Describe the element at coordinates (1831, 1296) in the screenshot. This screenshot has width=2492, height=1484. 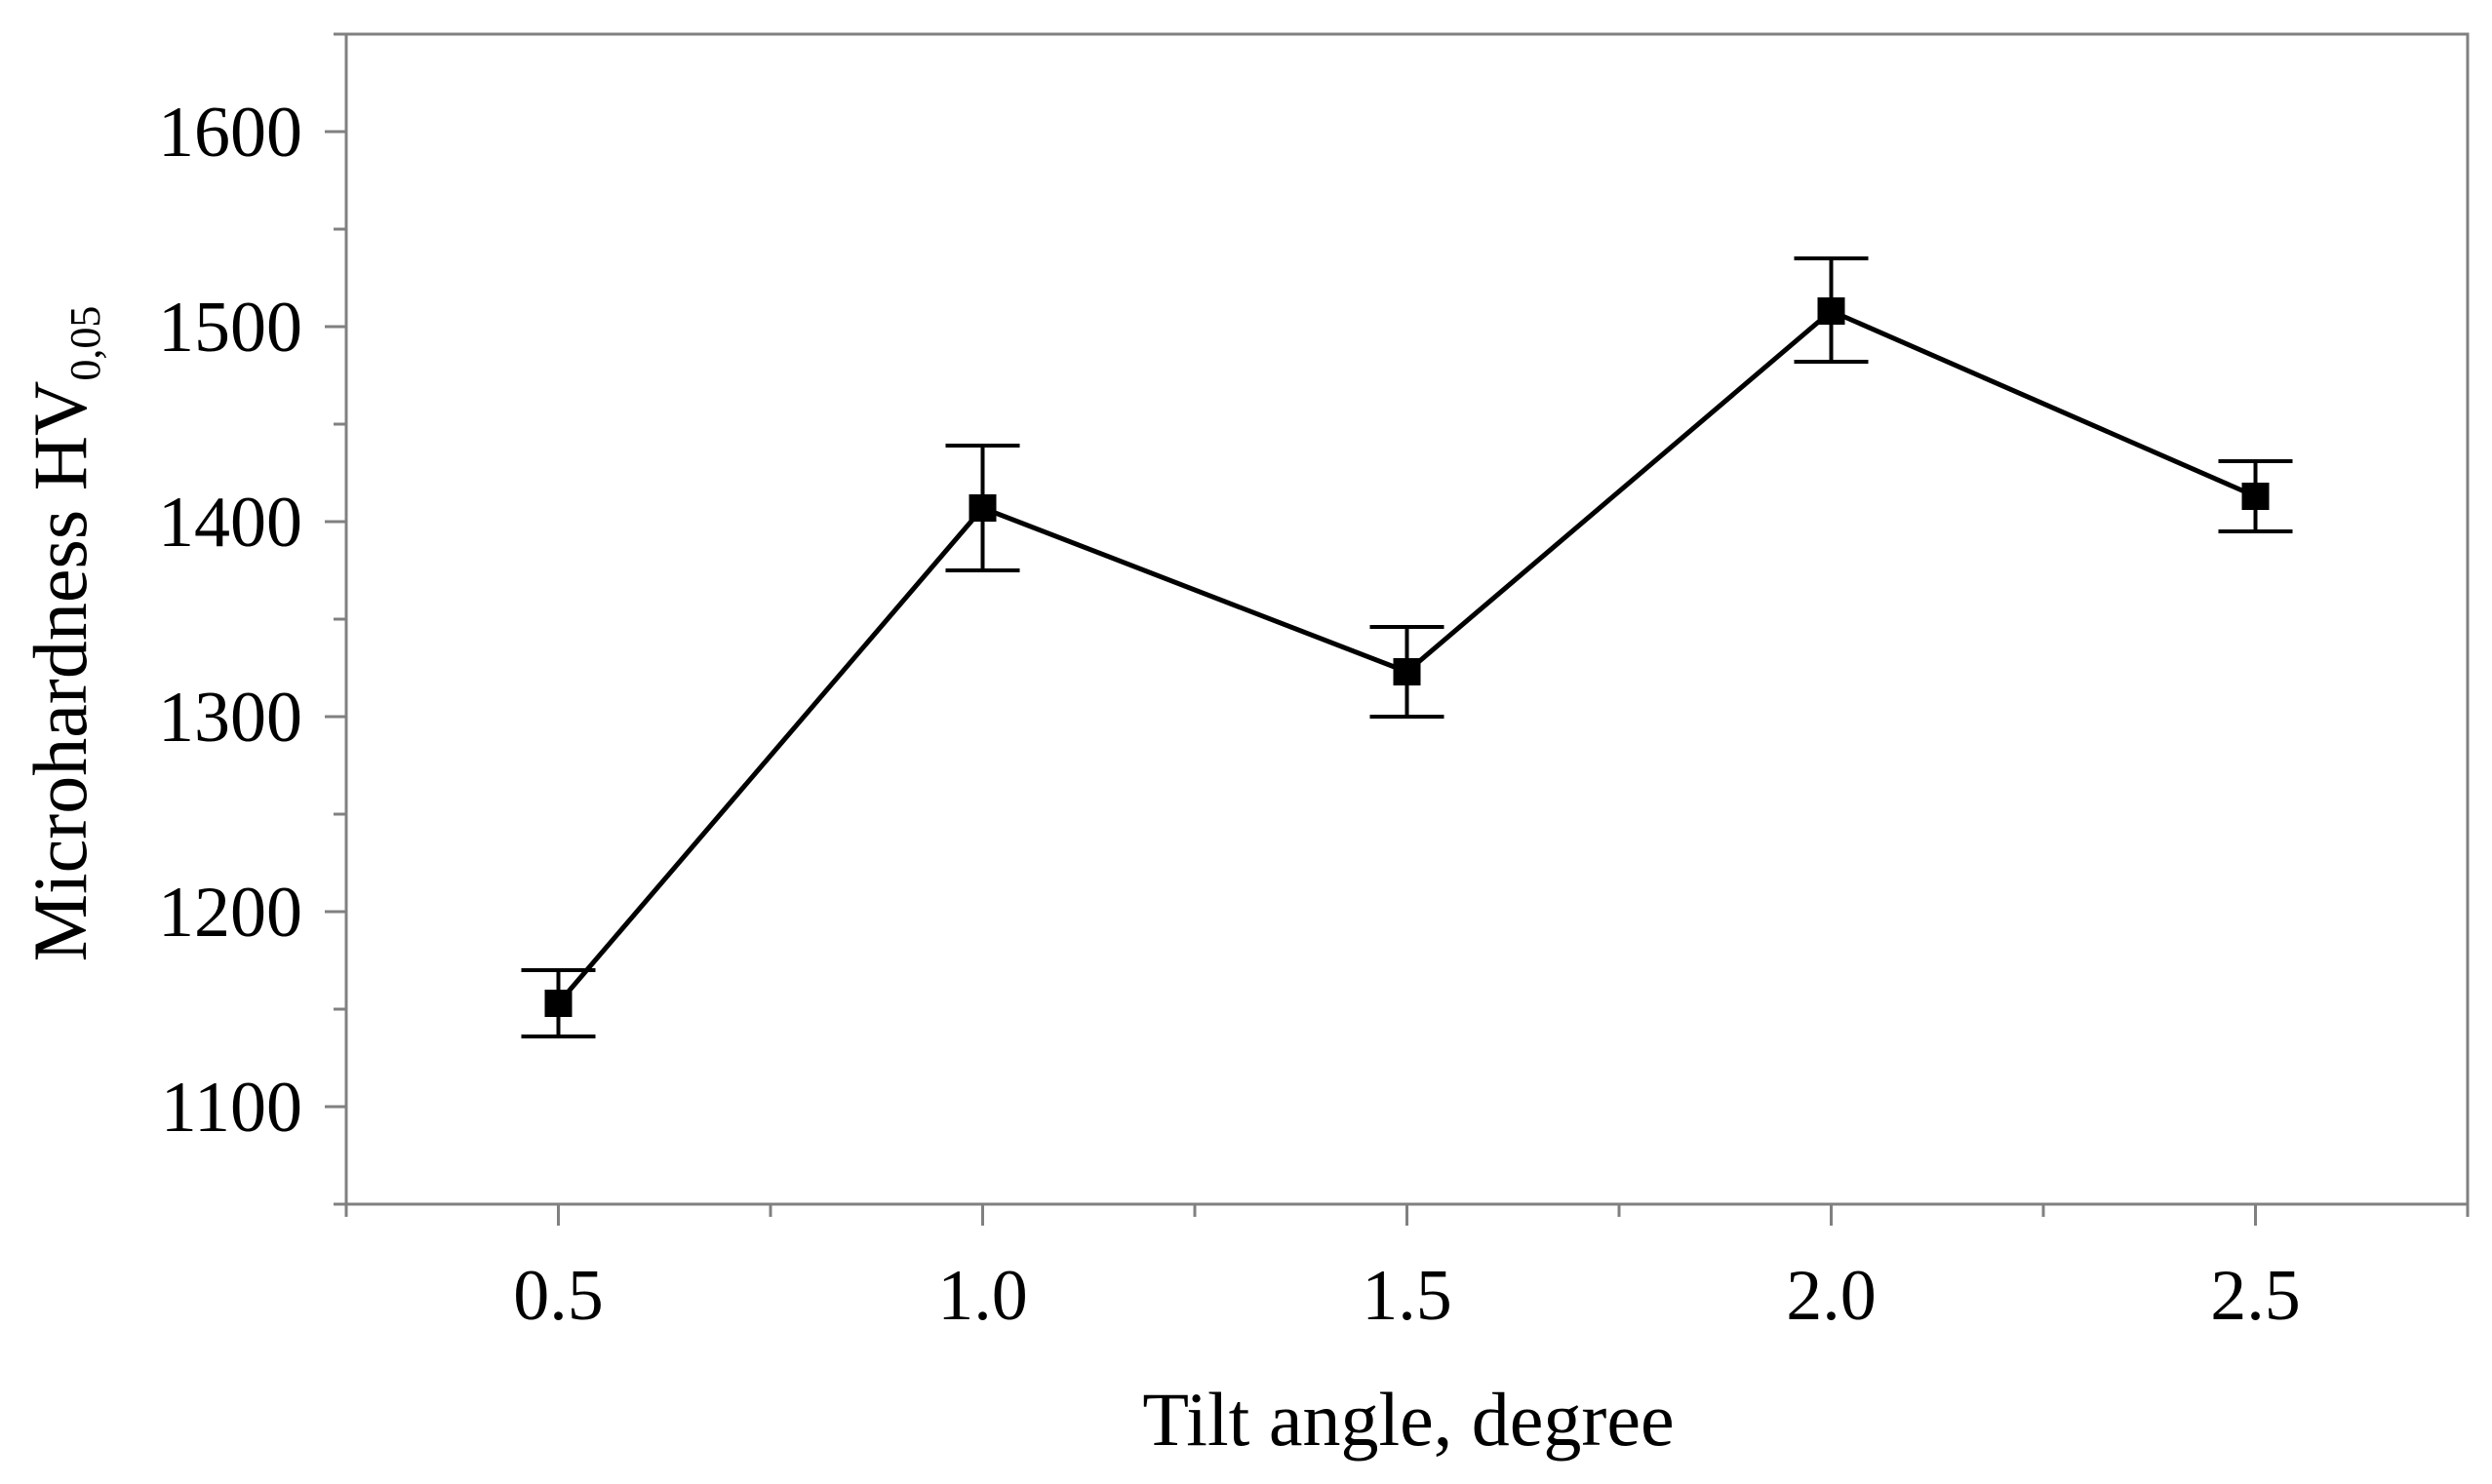
I see `x-tick-label: 2.0` at that location.